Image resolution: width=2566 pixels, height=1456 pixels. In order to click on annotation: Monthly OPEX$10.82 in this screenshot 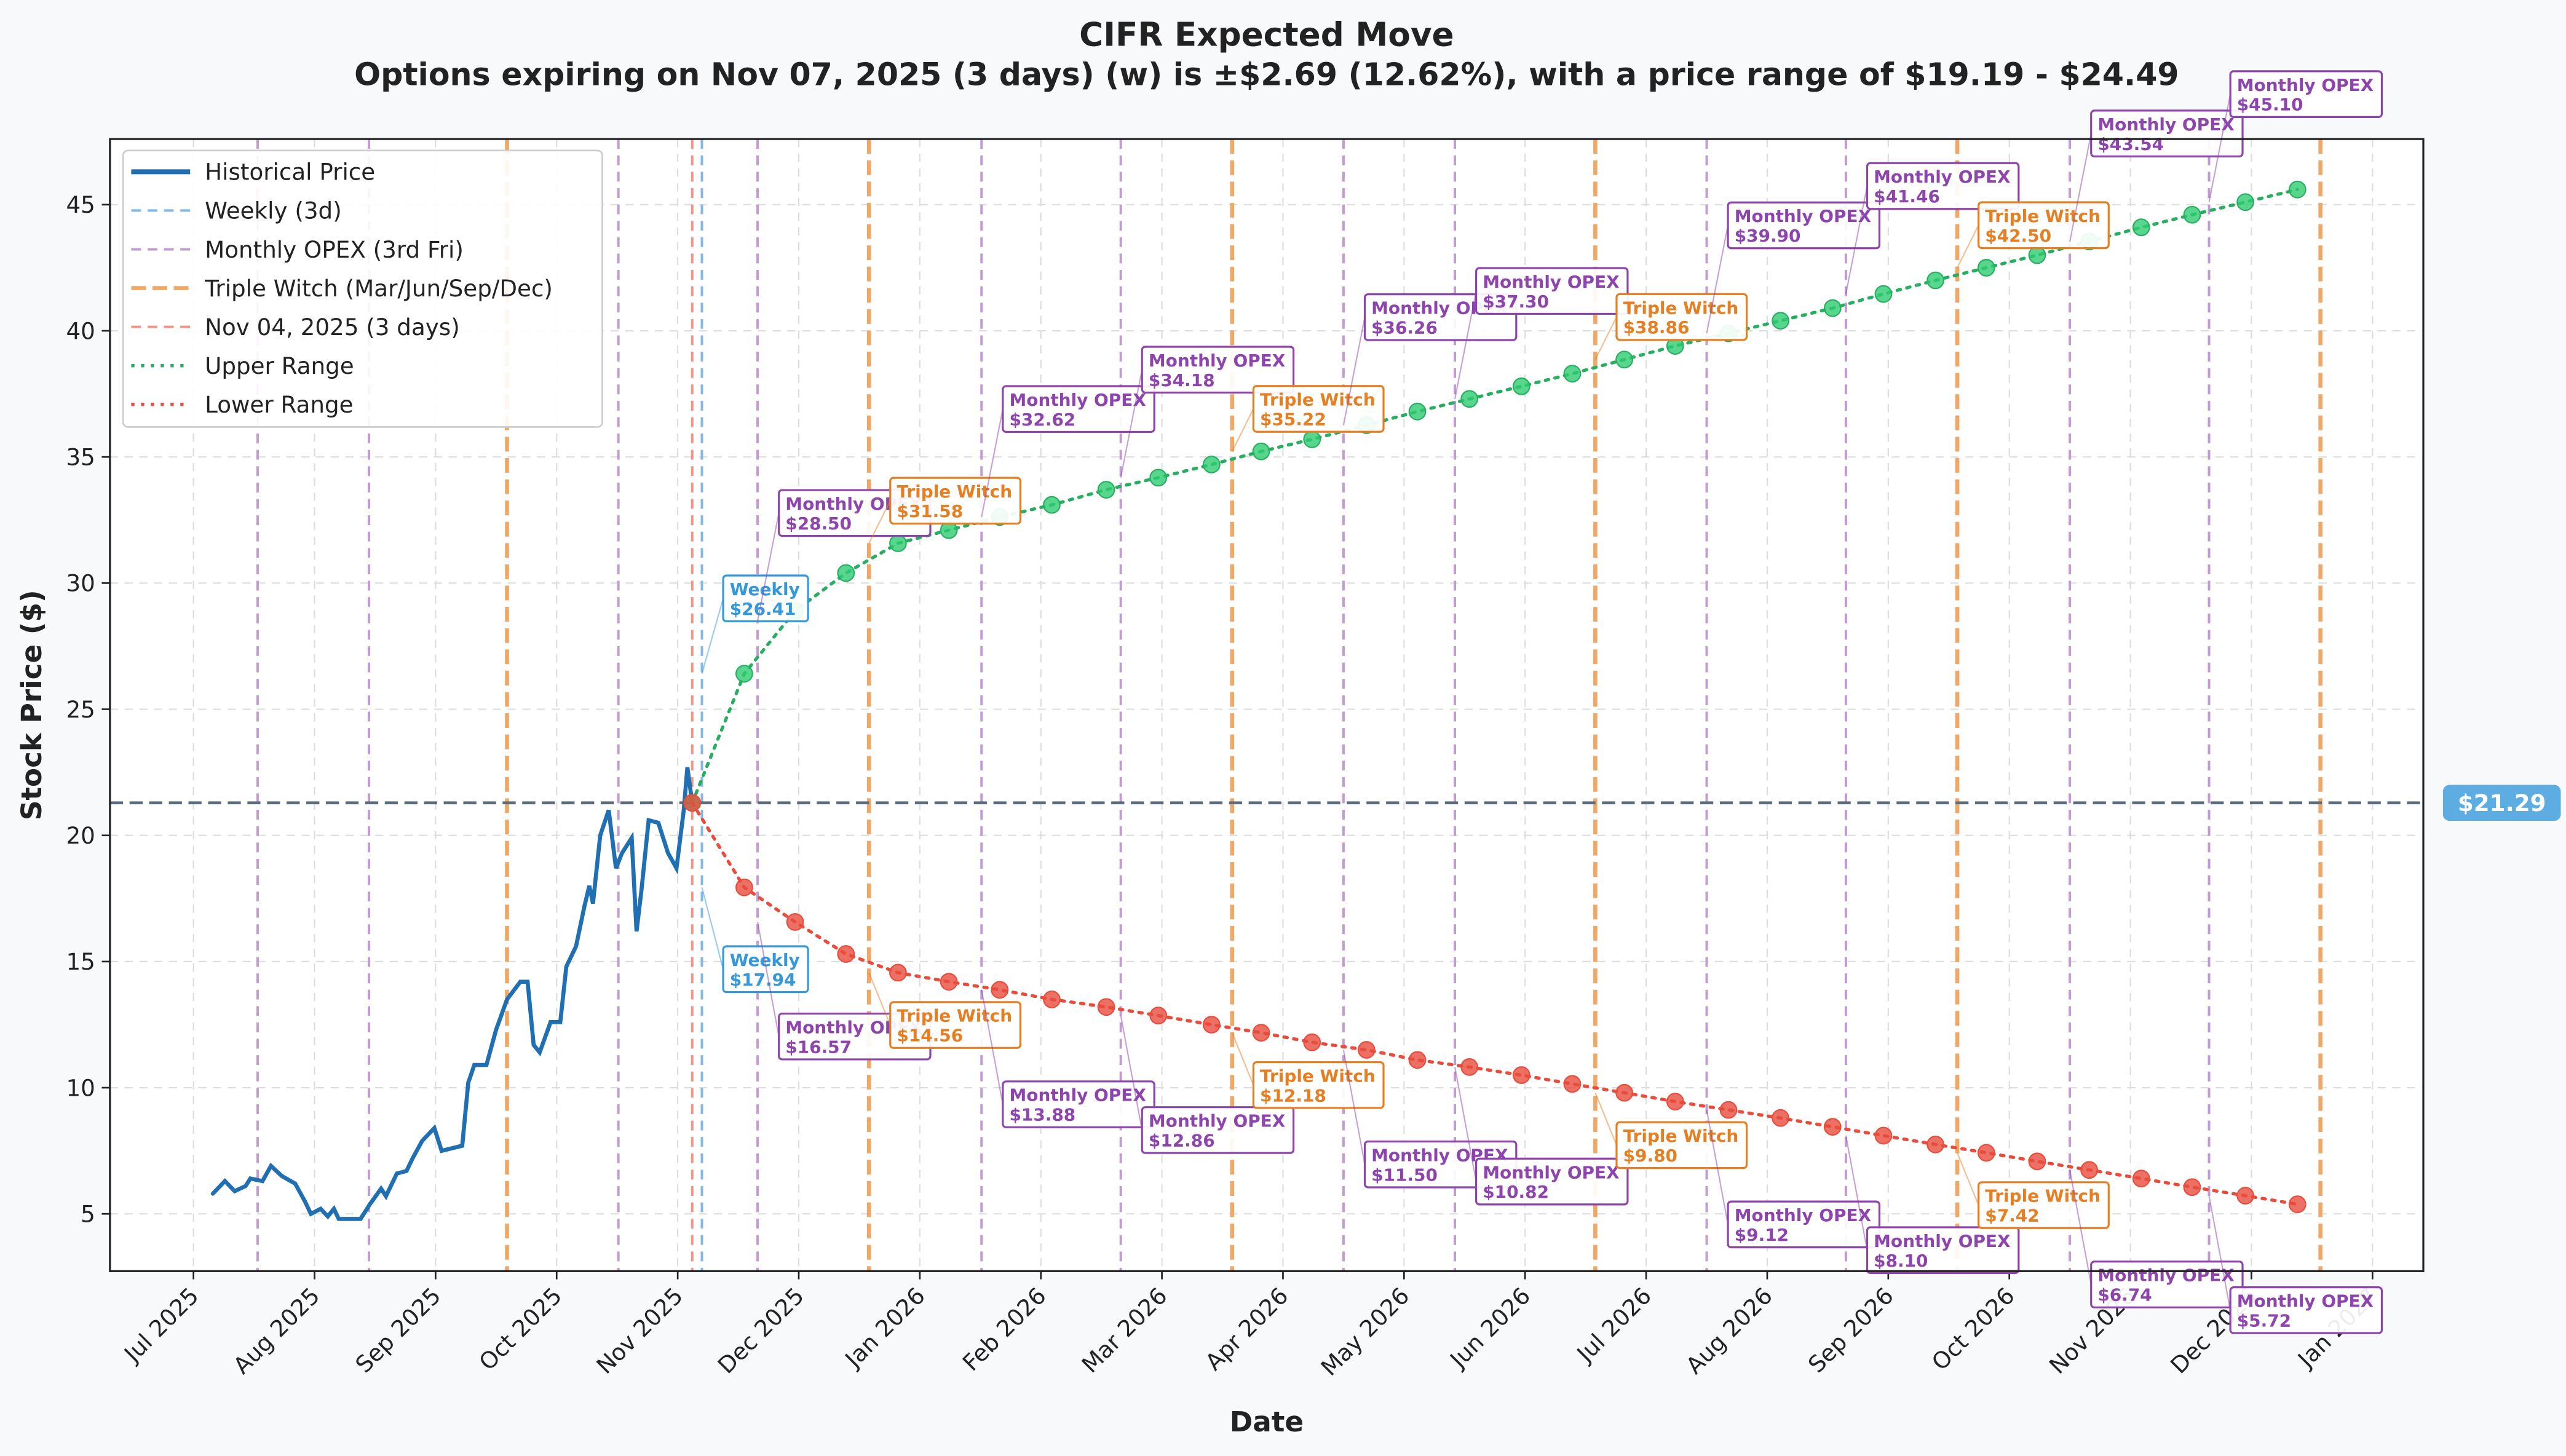, I will do `click(1552, 1181)`.